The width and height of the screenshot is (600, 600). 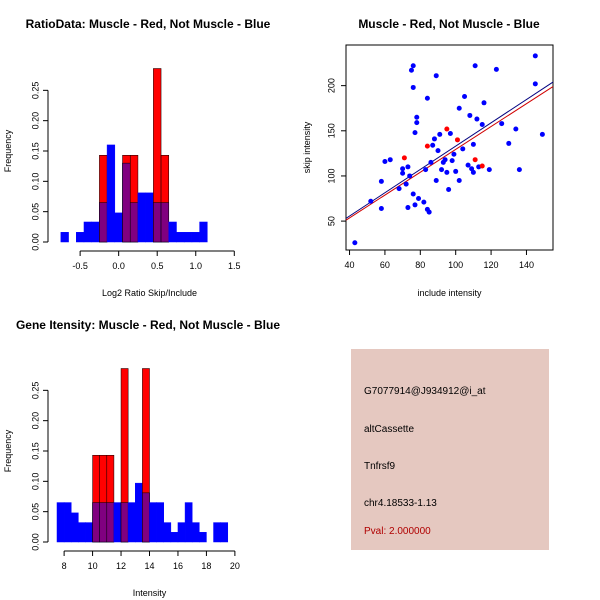 What do you see at coordinates (157, 266) in the screenshot?
I see `x-tick-label: 0.5` at bounding box center [157, 266].